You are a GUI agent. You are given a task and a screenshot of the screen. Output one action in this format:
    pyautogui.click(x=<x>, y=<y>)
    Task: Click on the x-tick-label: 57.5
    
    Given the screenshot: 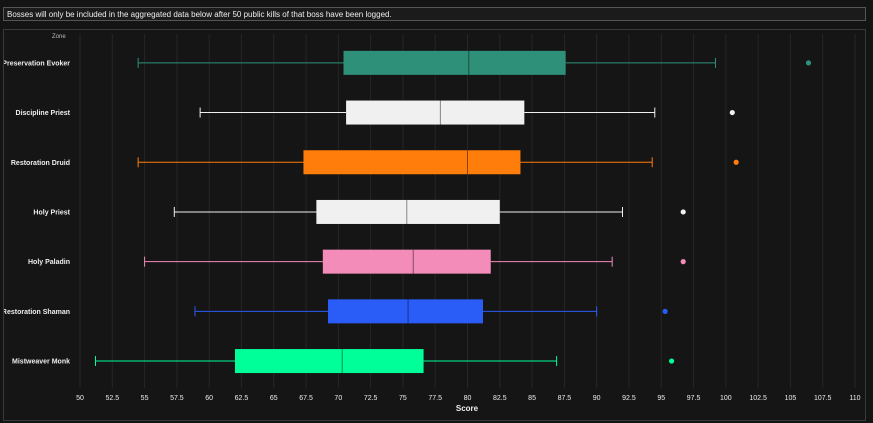 What is the action you would take?
    pyautogui.click(x=177, y=398)
    